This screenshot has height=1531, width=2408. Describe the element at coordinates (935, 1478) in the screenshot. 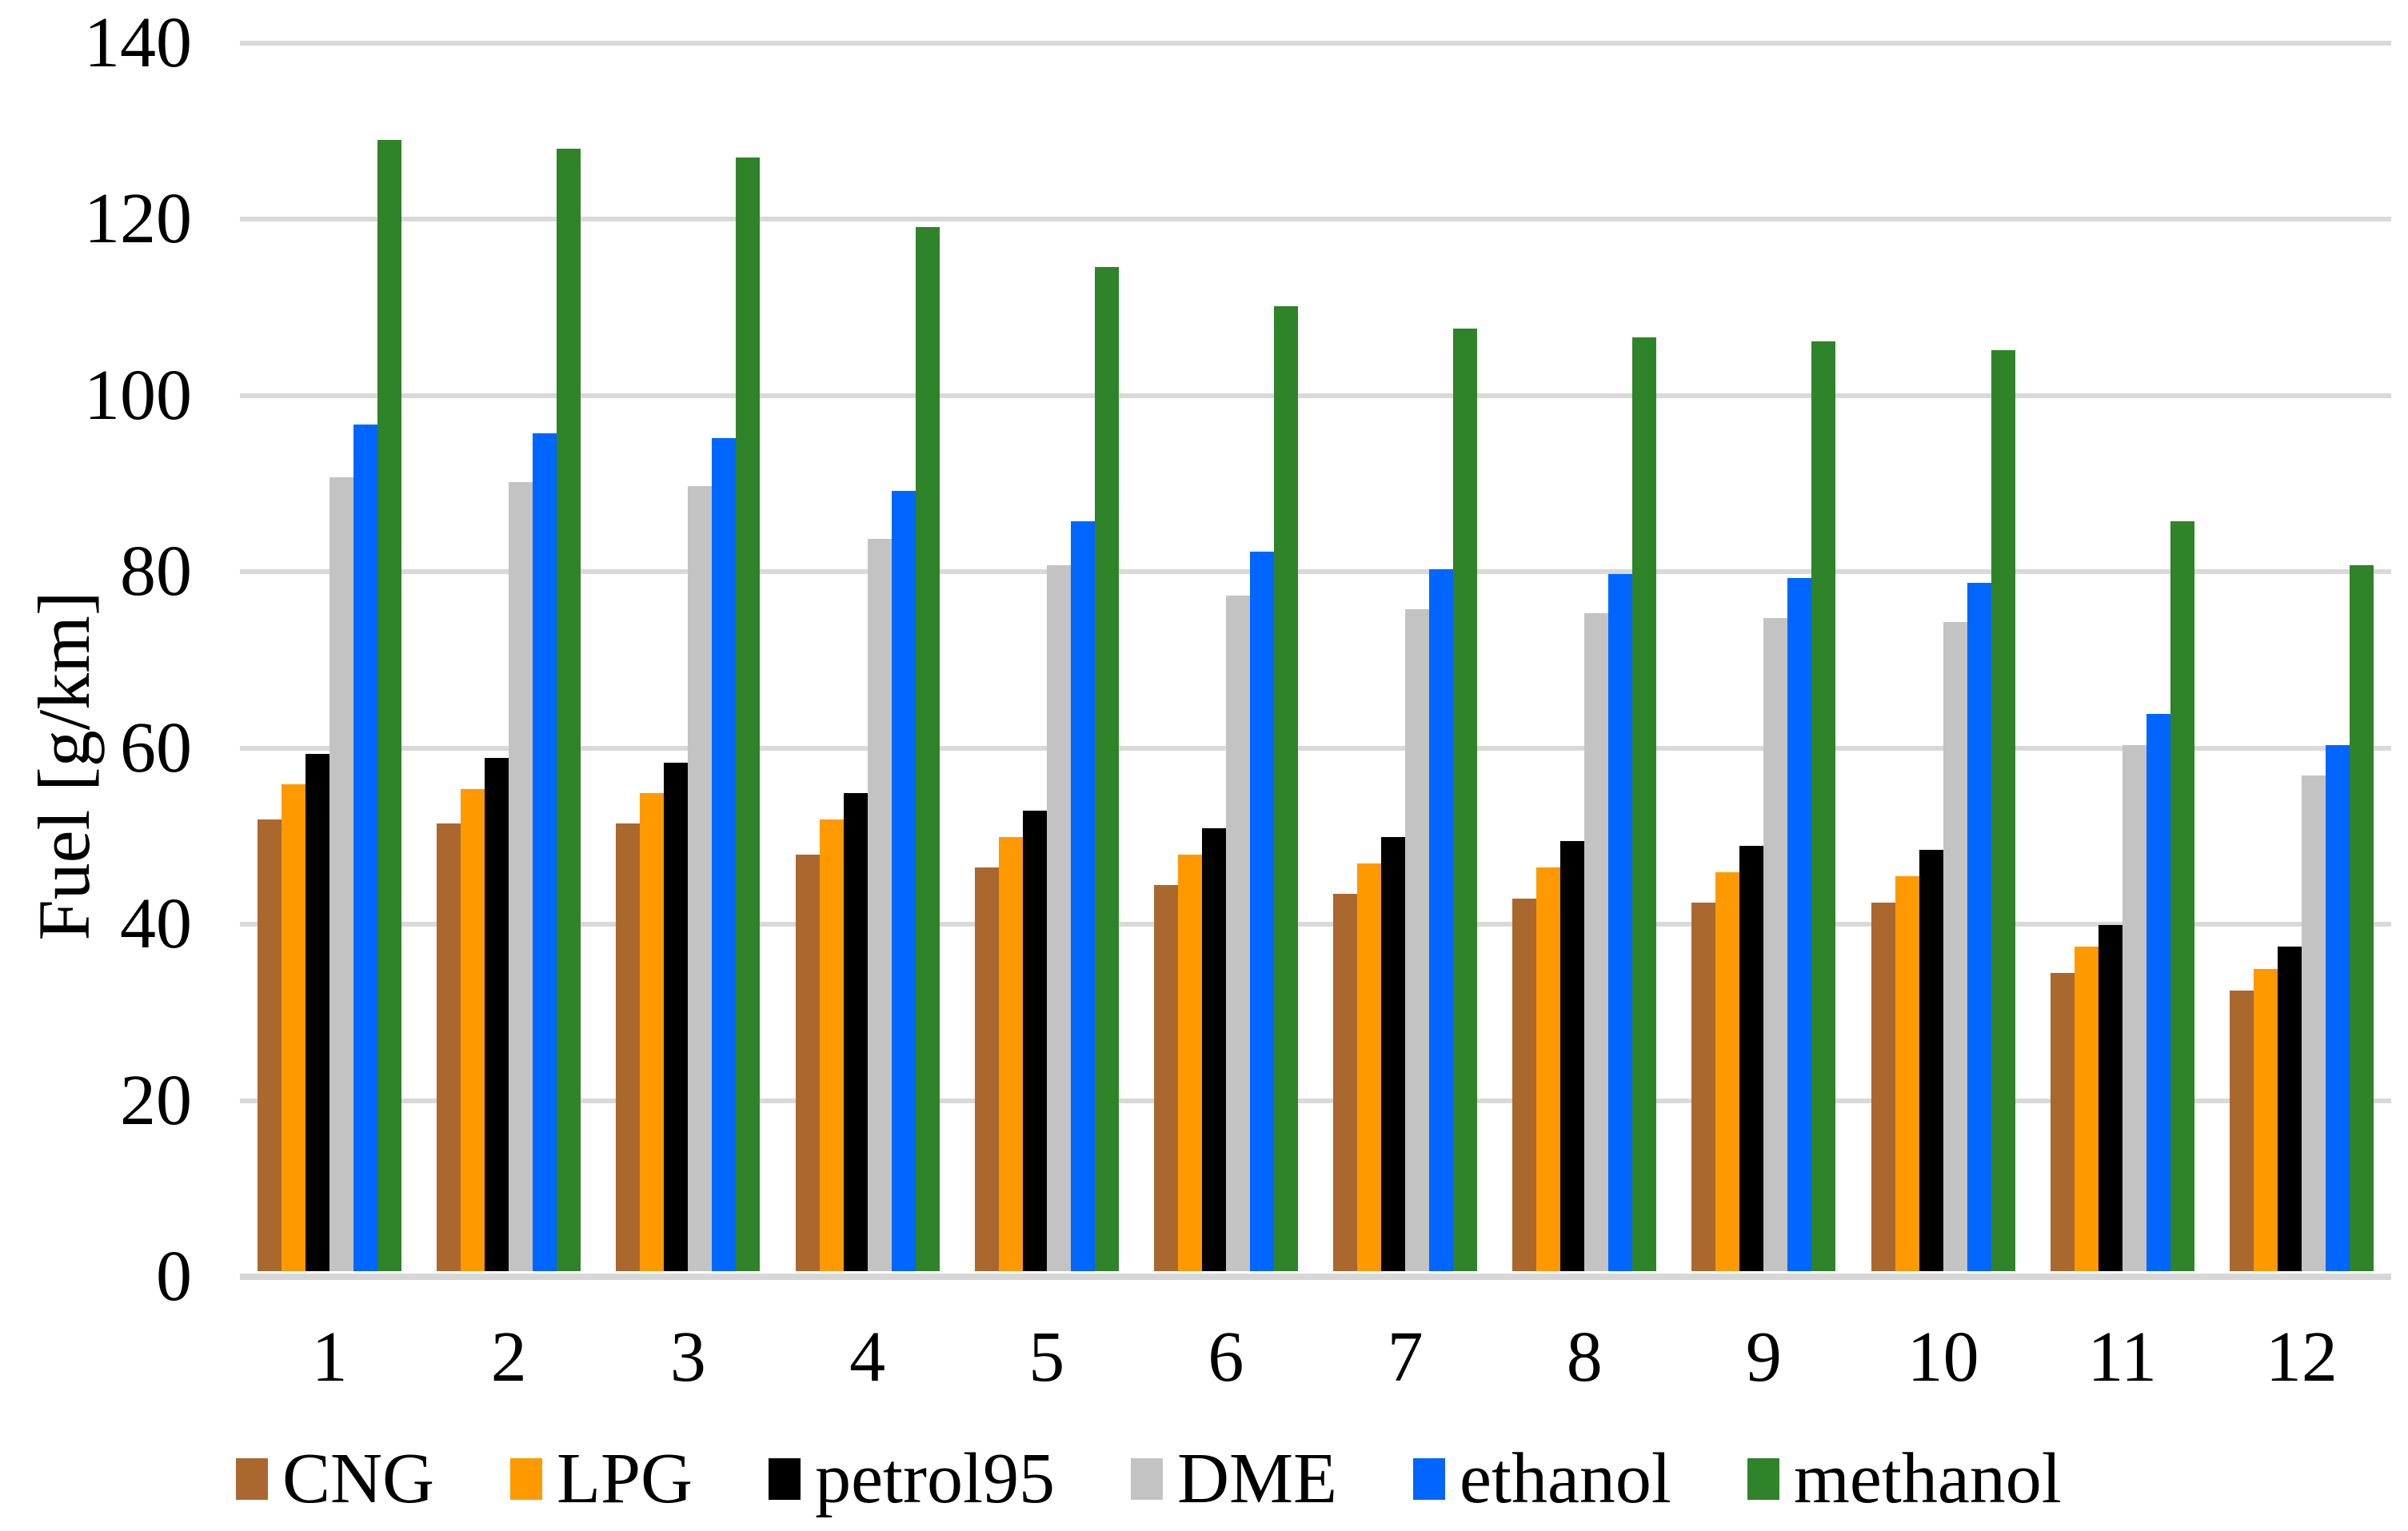

I see `legend-label: petrol95` at that location.